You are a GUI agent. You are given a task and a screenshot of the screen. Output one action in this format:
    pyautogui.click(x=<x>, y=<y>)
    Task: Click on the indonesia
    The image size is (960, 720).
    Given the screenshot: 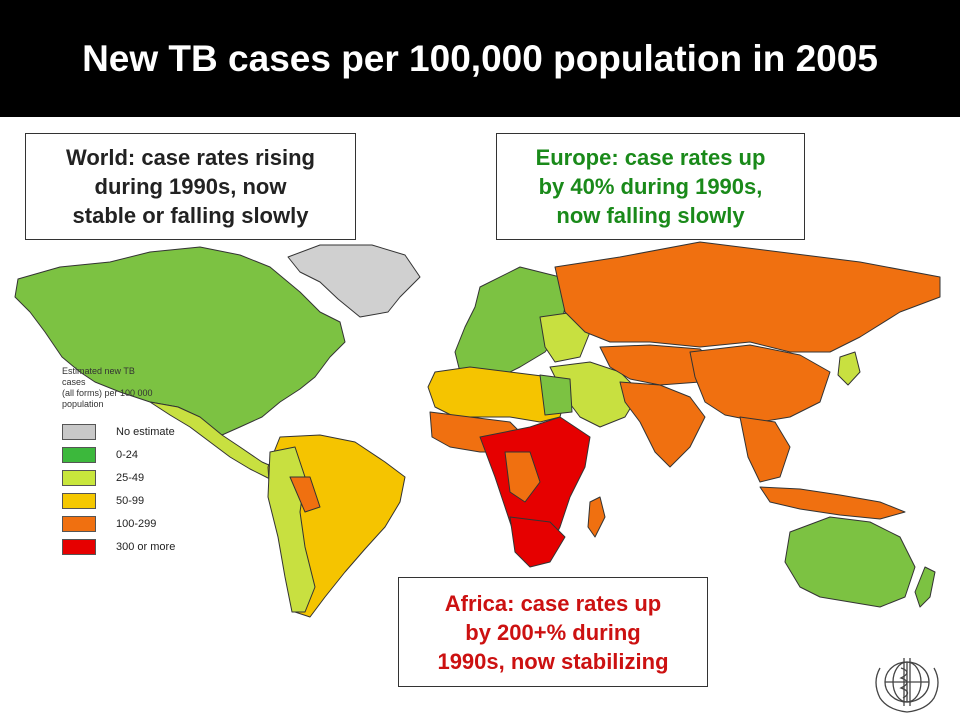 What is the action you would take?
    pyautogui.click(x=832, y=503)
    